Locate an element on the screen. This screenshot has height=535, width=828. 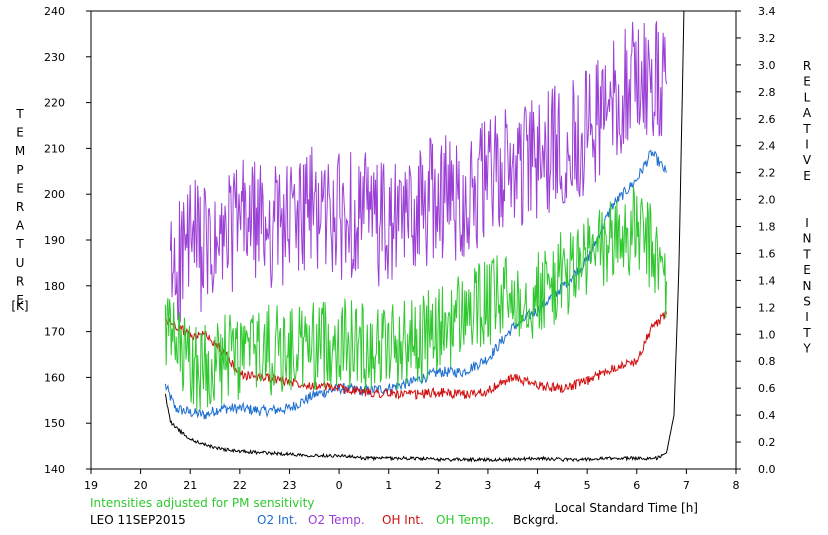
y-right-label-letter: S is located at coordinates (807, 302).